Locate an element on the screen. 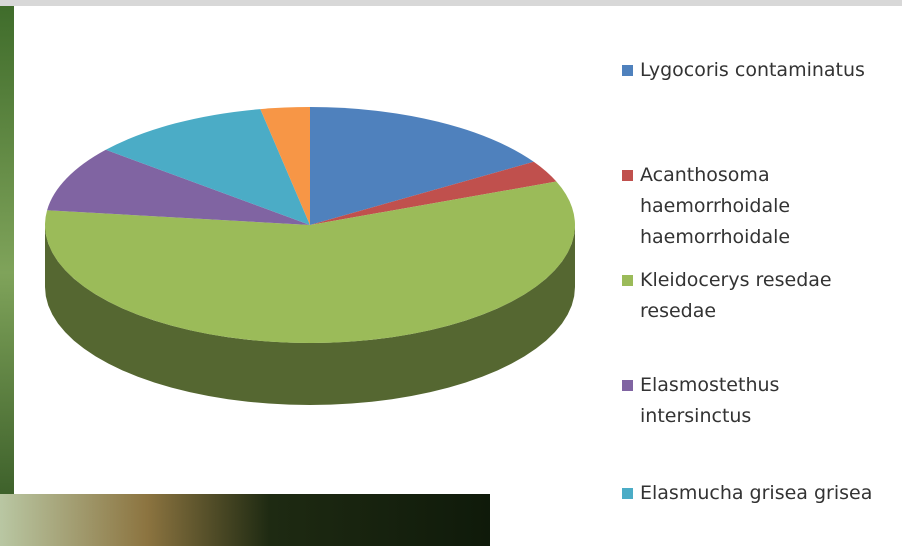 Image resolution: width=902 pixels, height=546 pixels. legend-label: Lygocoris contaminatus is located at coordinates (752, 70).